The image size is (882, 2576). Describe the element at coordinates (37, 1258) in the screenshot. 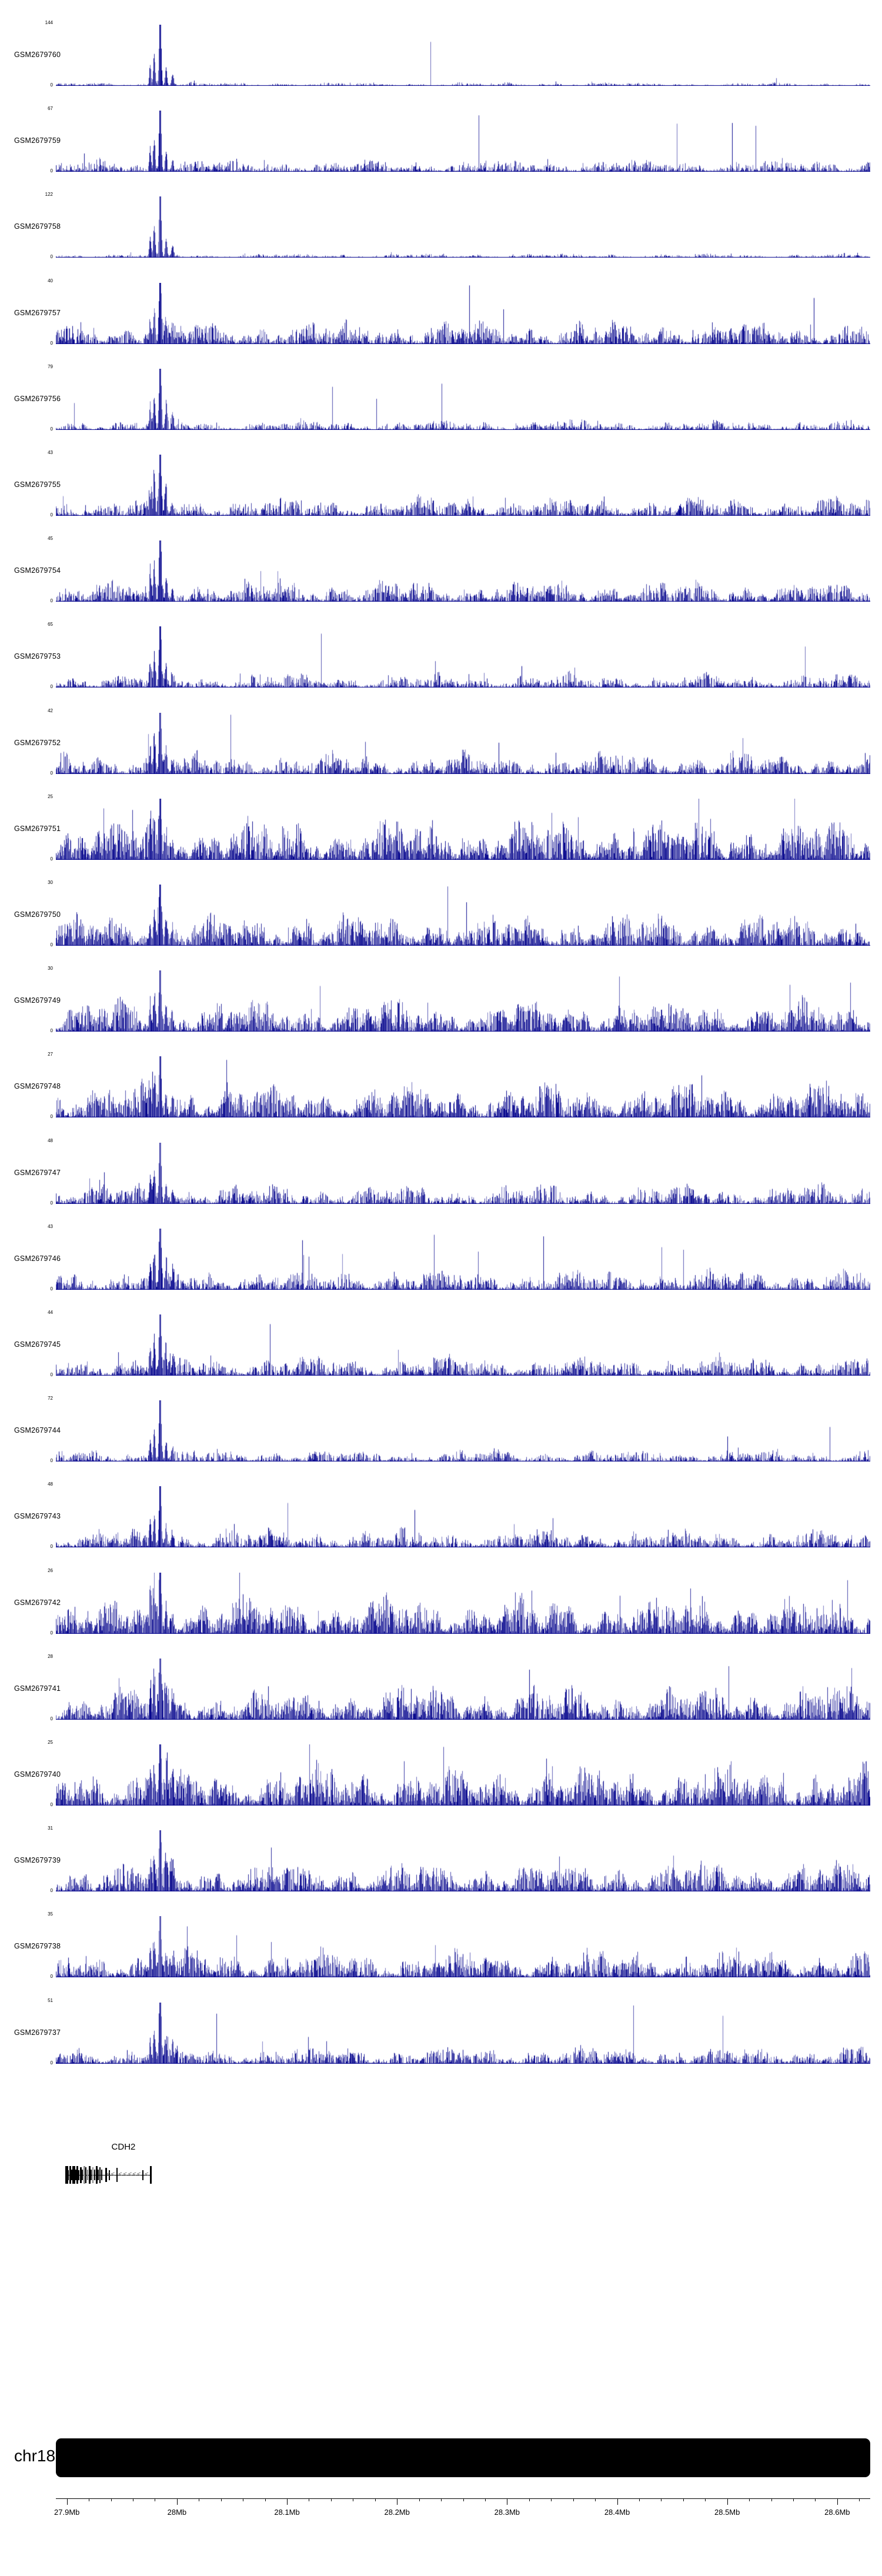

I see `track-label: GSM2679746` at that location.